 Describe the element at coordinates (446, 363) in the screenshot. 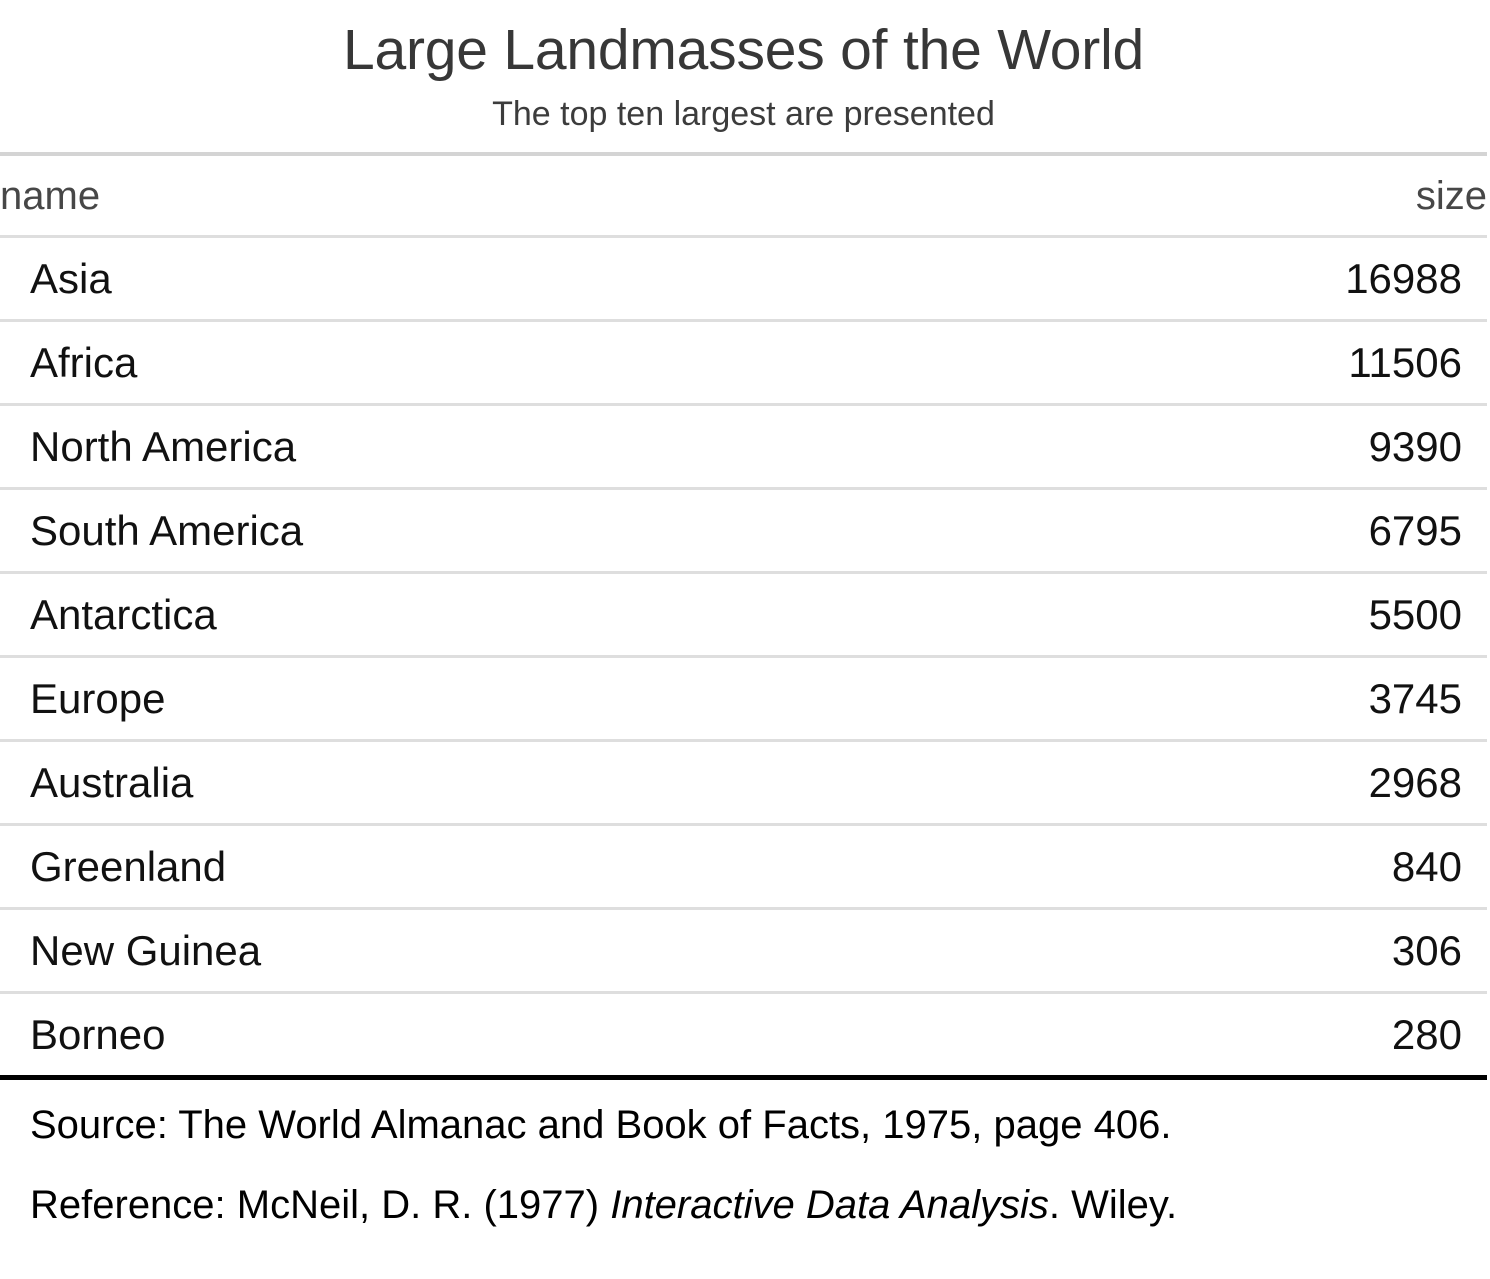

I see `cell-name: Africa` at that location.